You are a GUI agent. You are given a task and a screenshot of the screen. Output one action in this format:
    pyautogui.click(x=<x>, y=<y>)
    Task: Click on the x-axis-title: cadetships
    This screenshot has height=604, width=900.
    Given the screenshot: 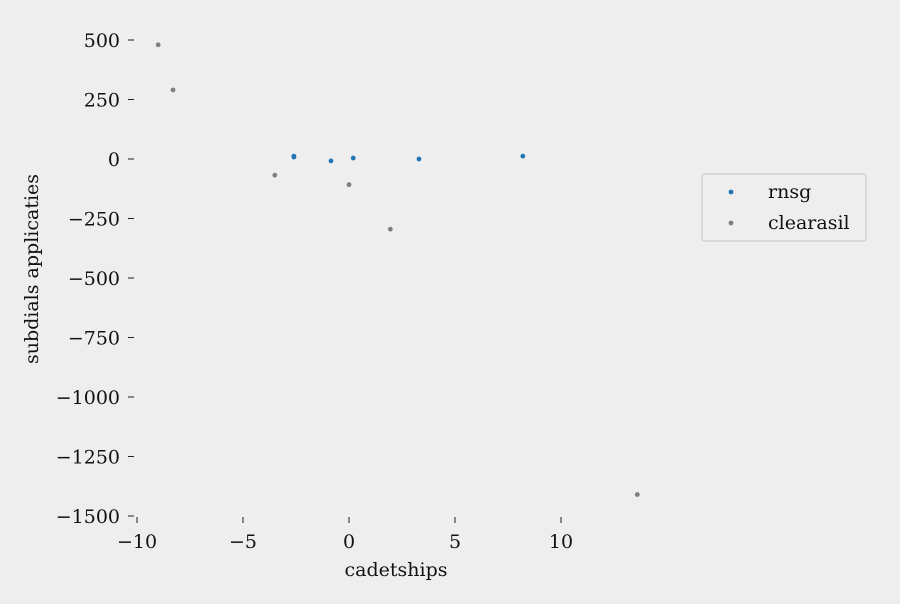 What is the action you would take?
    pyautogui.click(x=396, y=570)
    